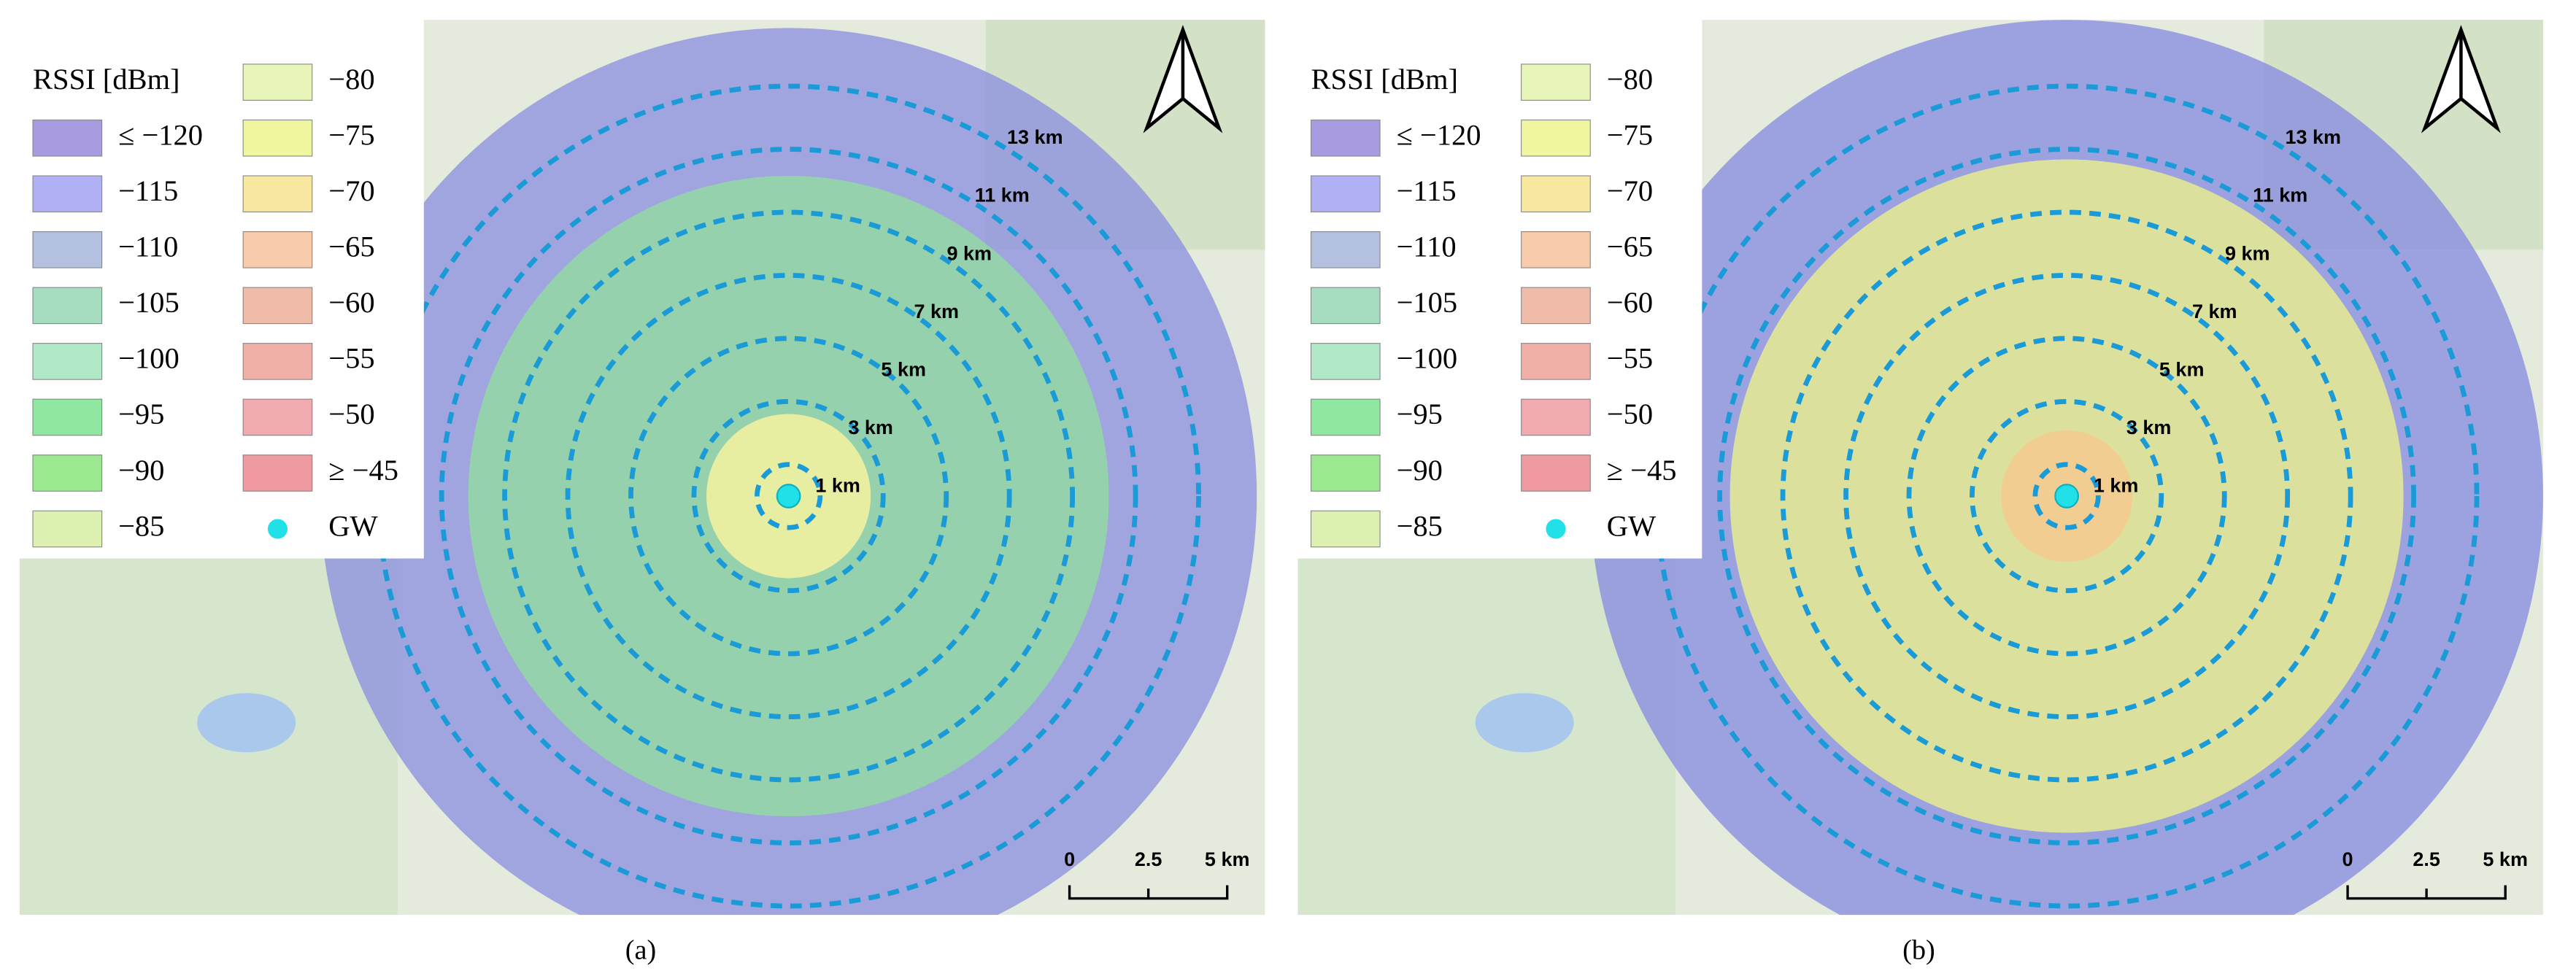 This screenshot has height=979, width=2576. I want to click on legend-label: −50, so click(1630, 414).